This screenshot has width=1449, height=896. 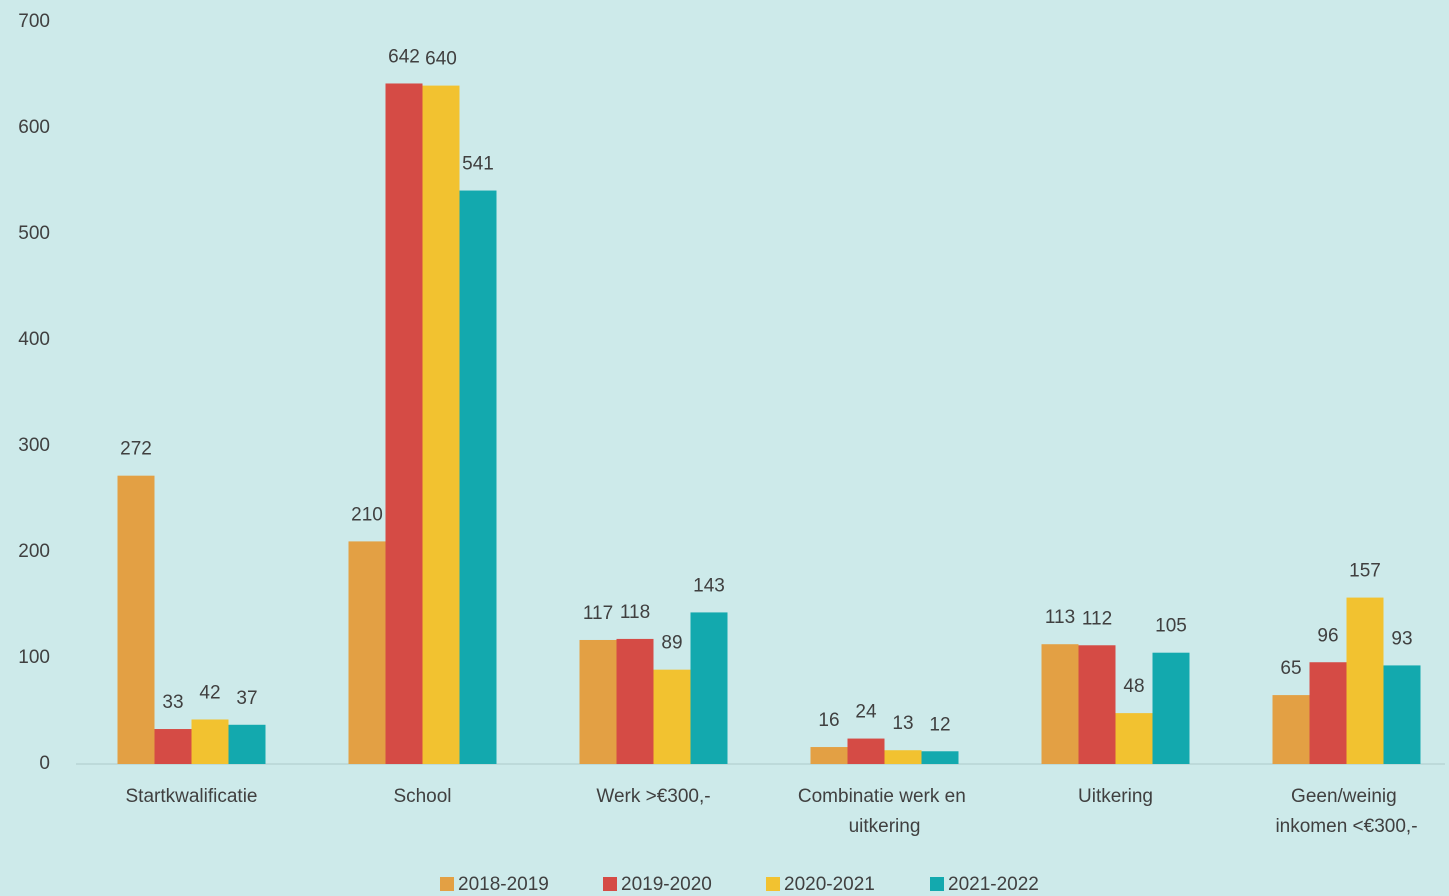 What do you see at coordinates (1115, 796) in the screenshot?
I see `x-tick-label: Uitkering` at bounding box center [1115, 796].